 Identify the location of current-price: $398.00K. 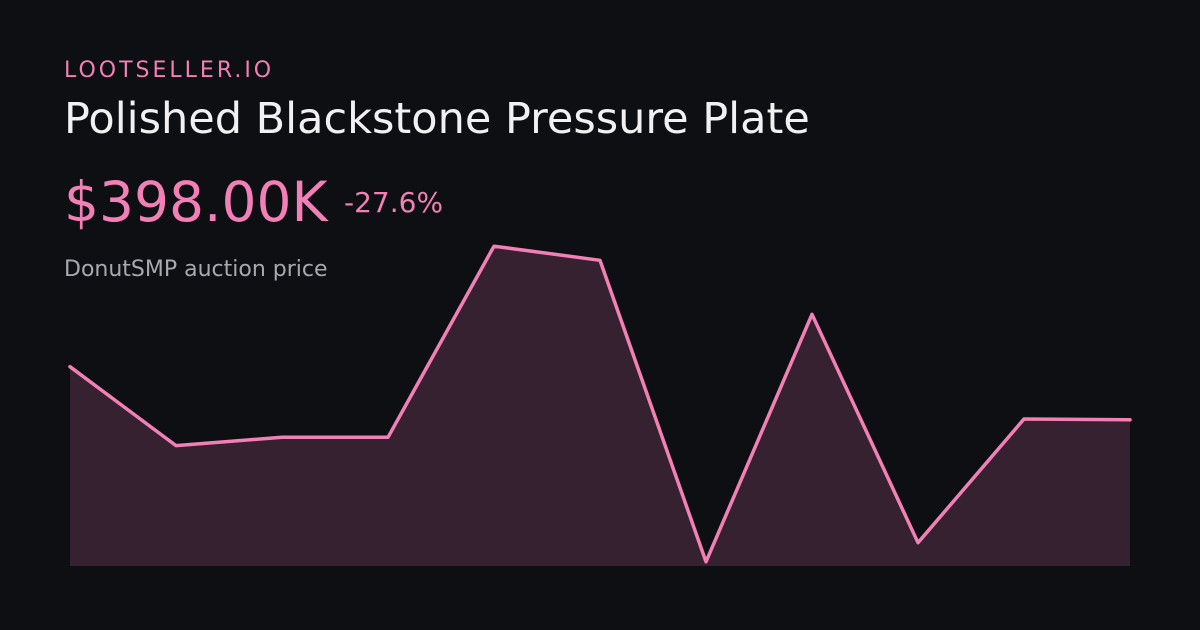
(196, 202).